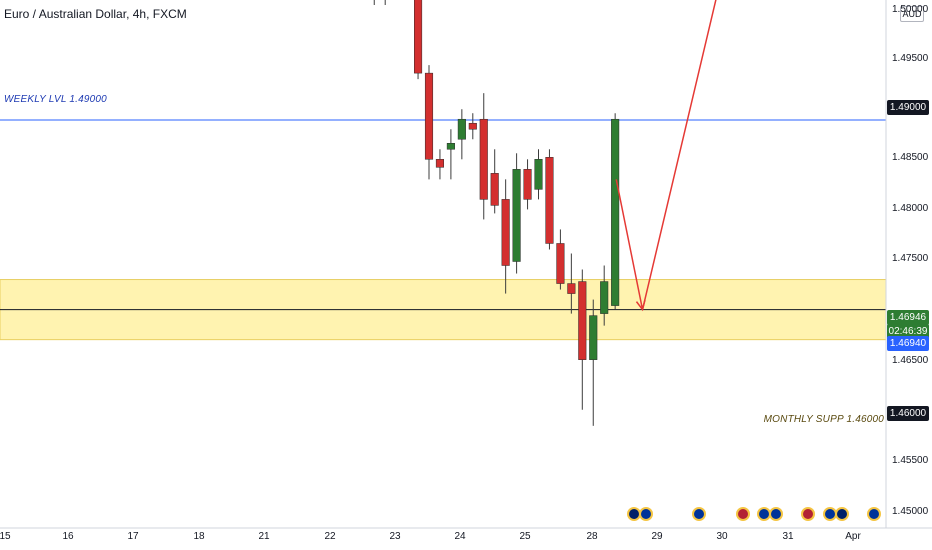 The image size is (932, 550). I want to click on time-tick: 24, so click(460, 536).